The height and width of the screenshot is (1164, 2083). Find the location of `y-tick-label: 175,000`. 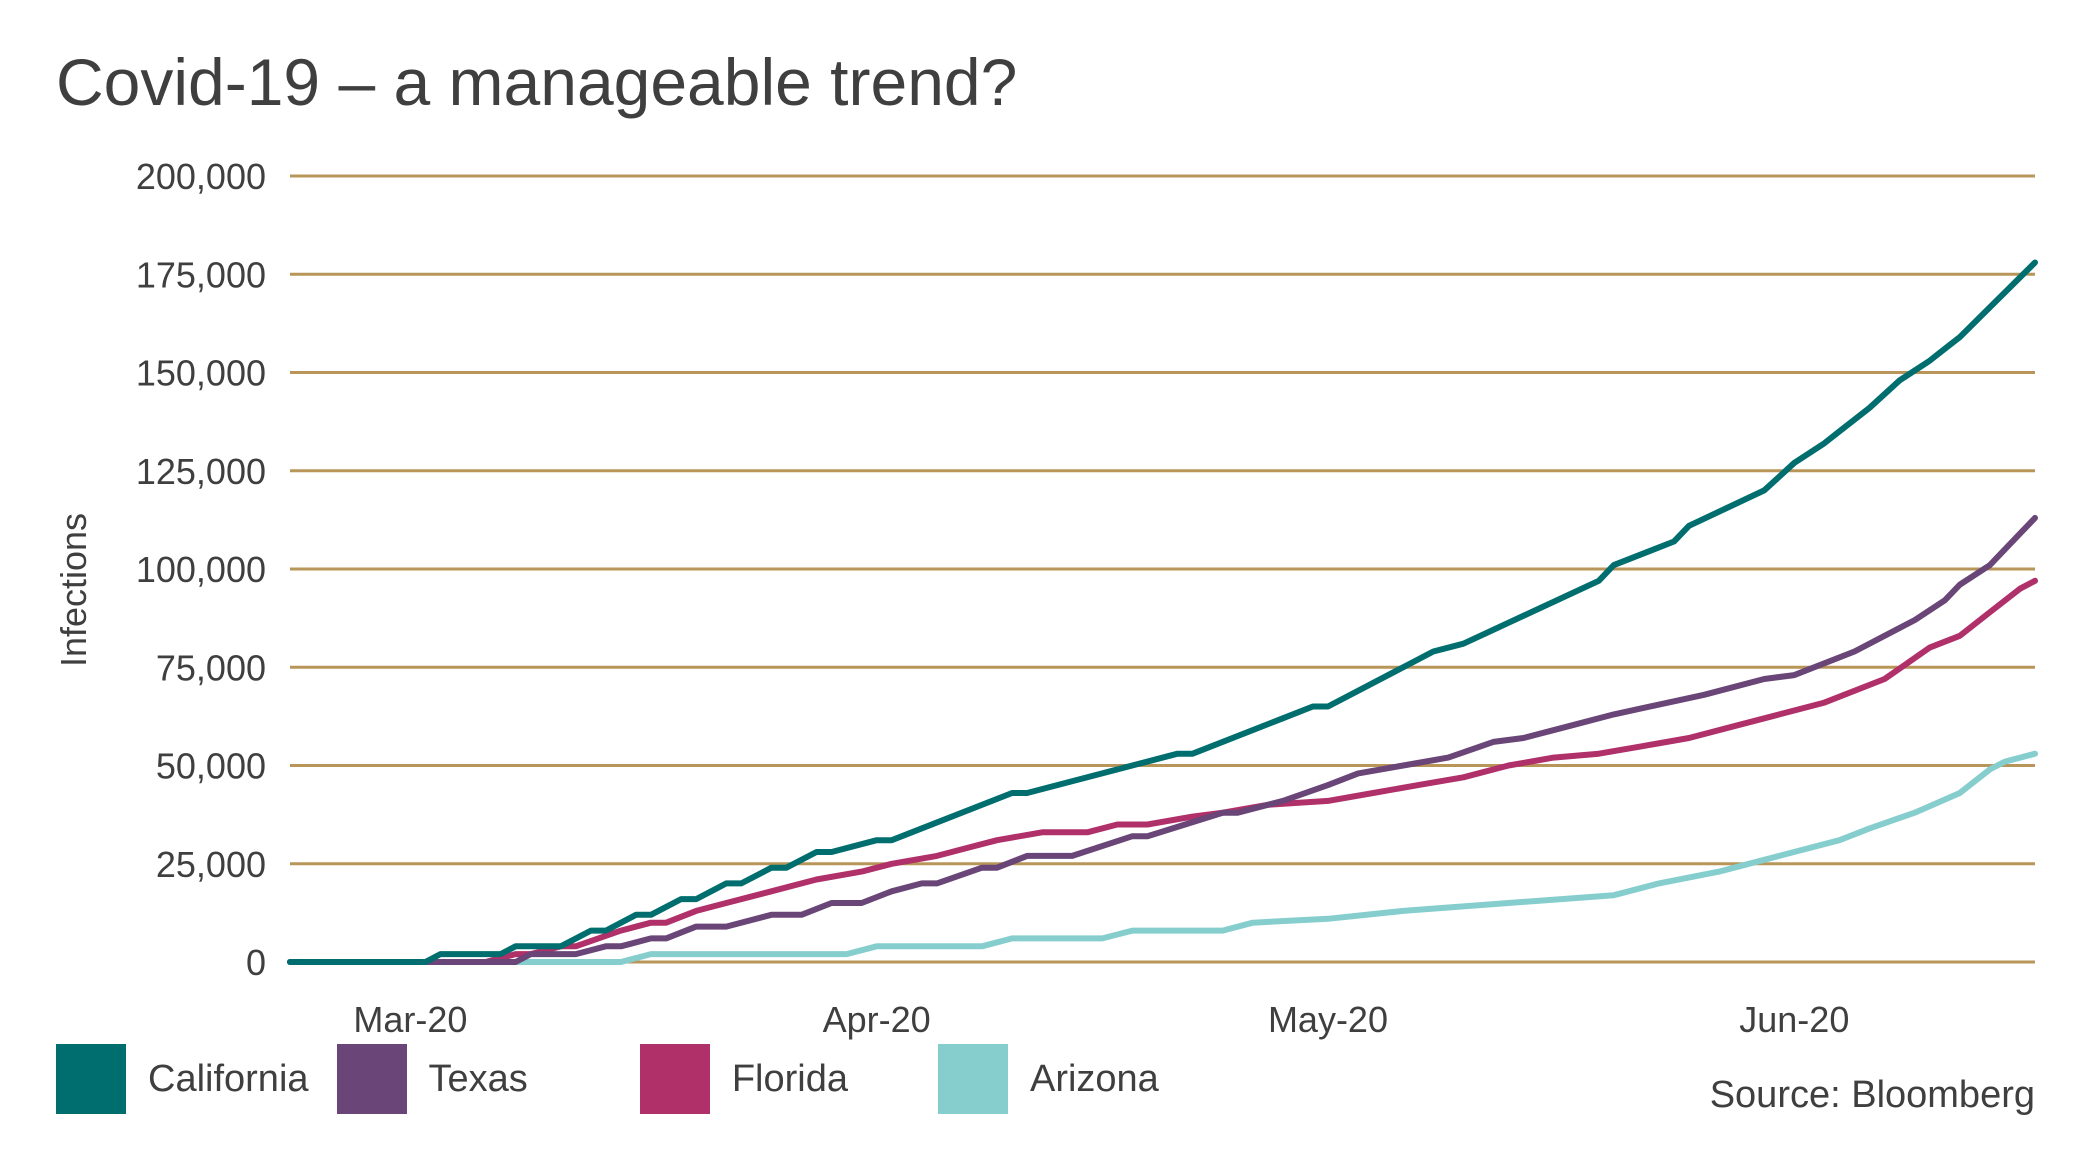

y-tick-label: 175,000 is located at coordinates (201, 274).